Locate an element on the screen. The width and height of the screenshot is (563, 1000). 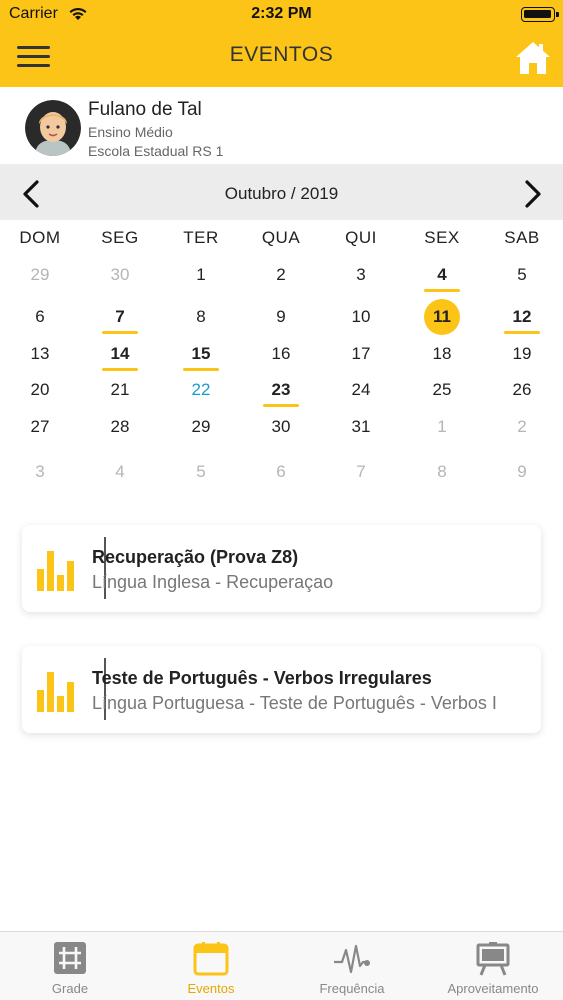
student-level: Ensino Médio is located at coordinates (130, 132).